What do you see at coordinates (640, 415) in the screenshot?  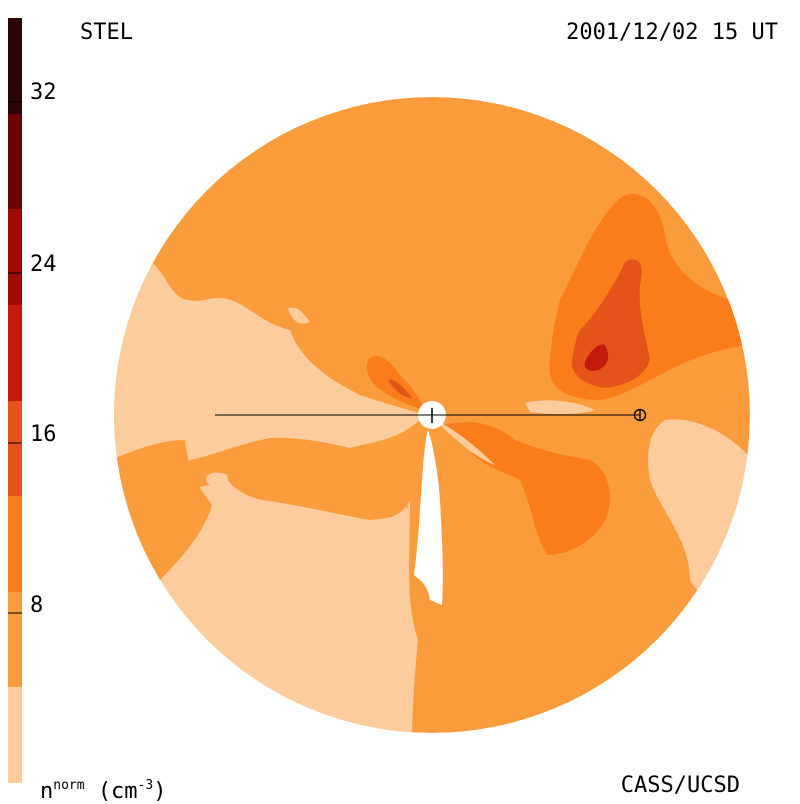 I see `earth-icon` at bounding box center [640, 415].